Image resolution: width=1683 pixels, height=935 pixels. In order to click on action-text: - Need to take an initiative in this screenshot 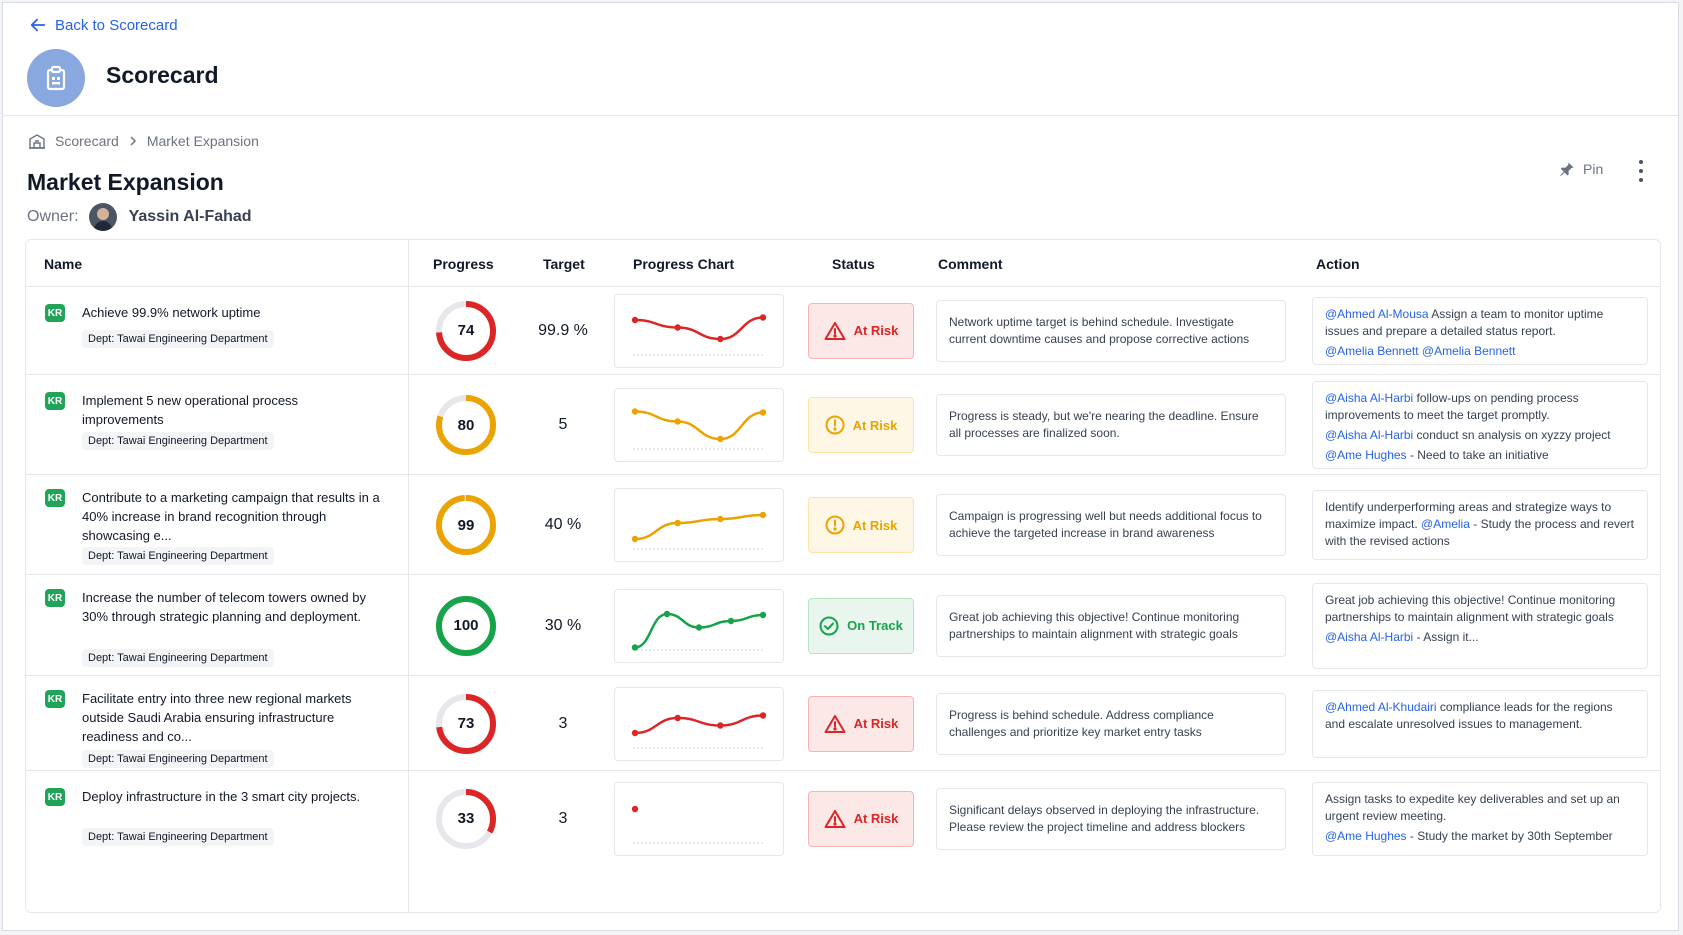, I will do `click(1477, 455)`.